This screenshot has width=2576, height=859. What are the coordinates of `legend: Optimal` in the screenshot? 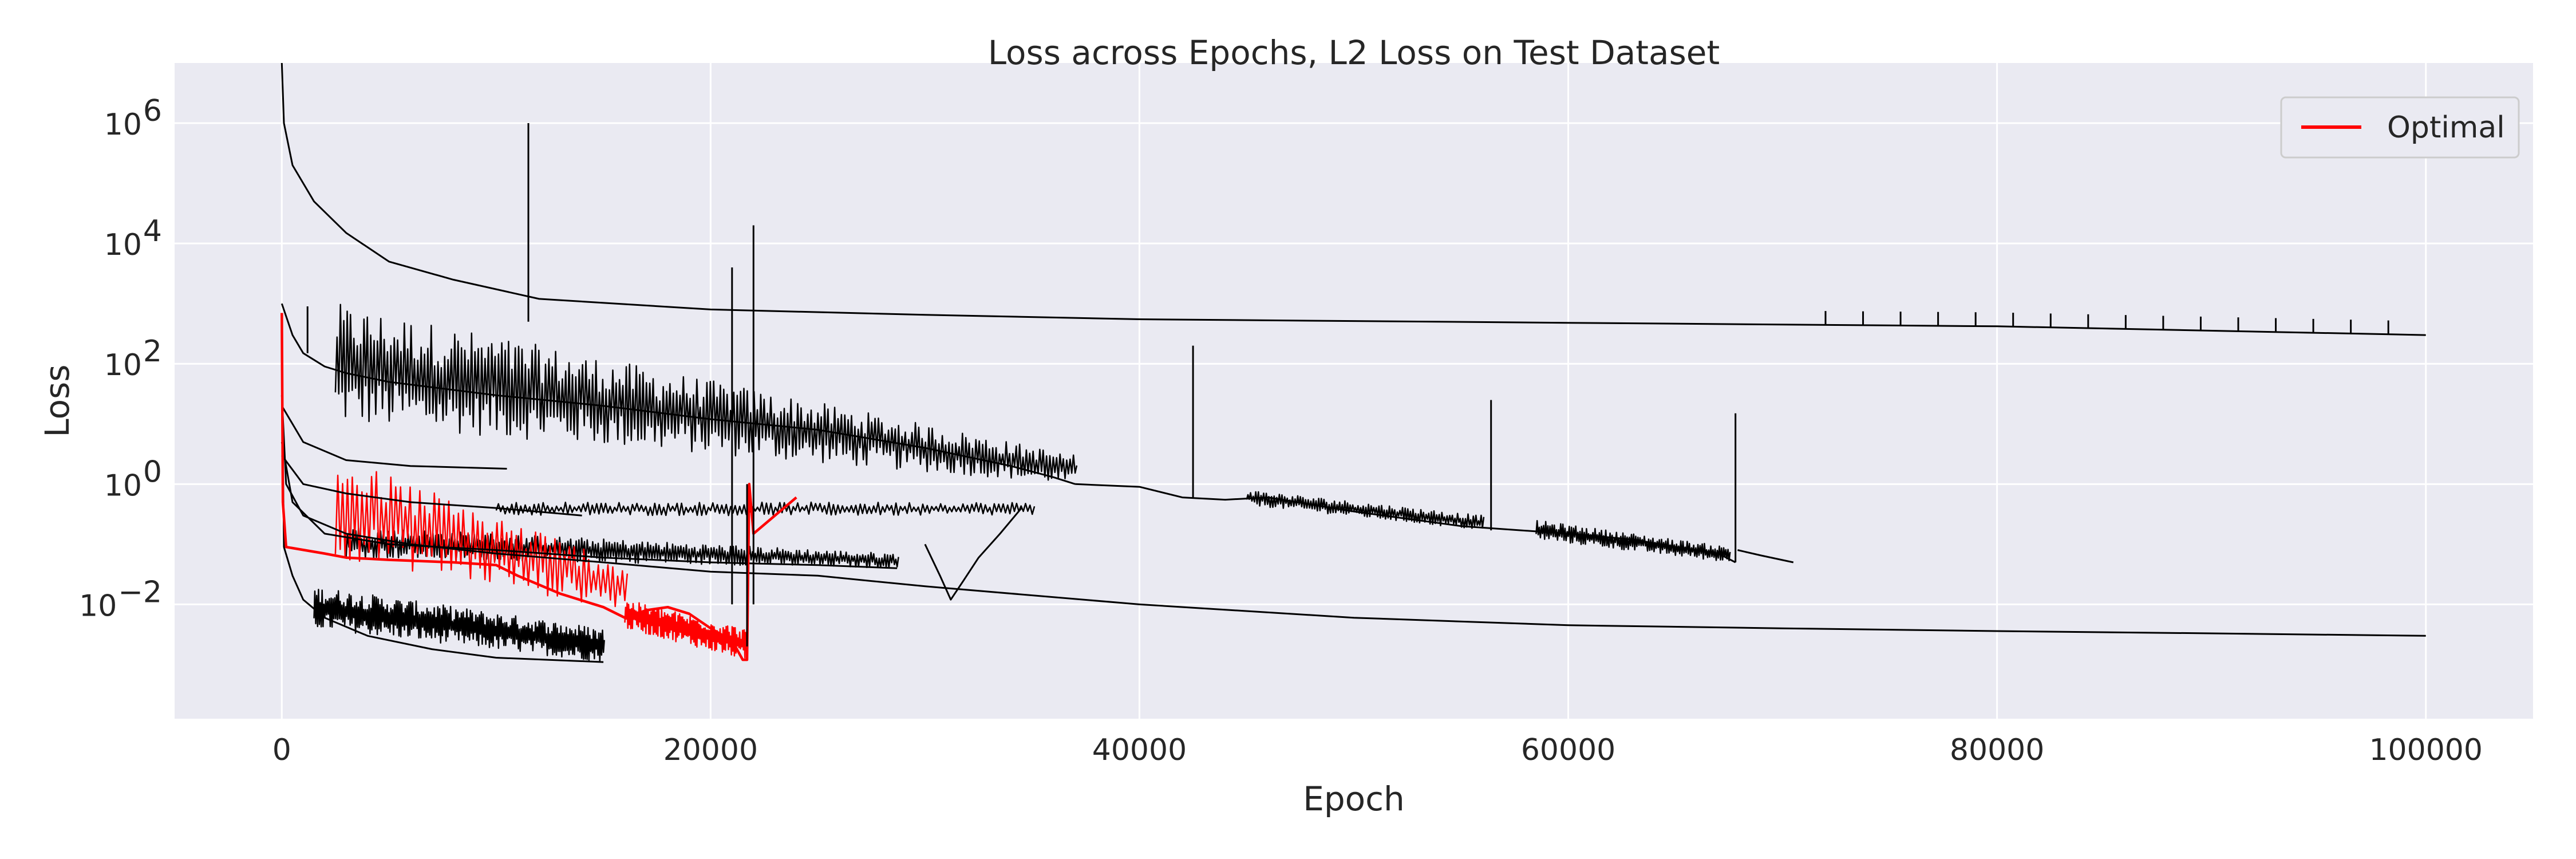 It's located at (2400, 127).